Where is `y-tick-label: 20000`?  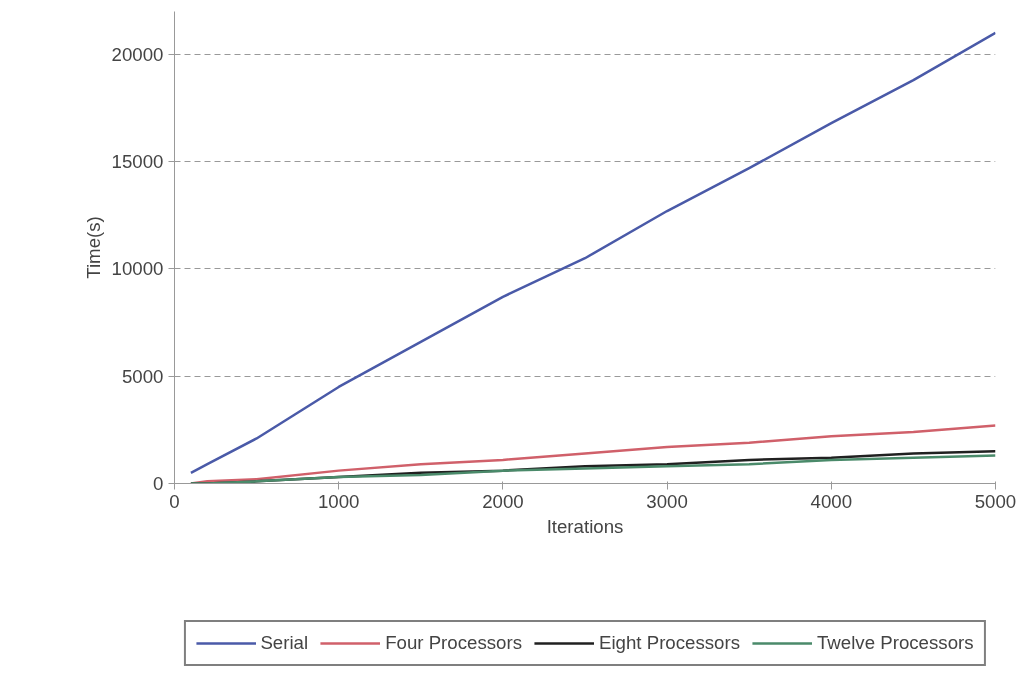 y-tick-label: 20000 is located at coordinates (137, 54).